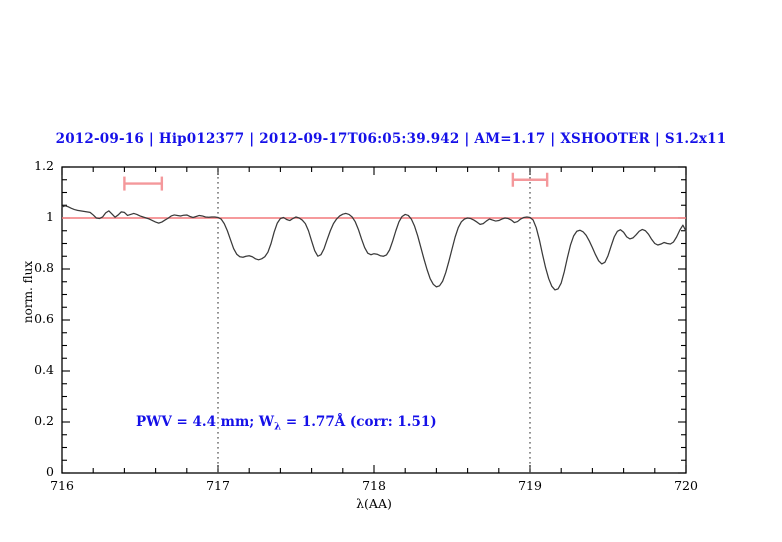 This screenshot has width=782, height=542. I want to click on y-tick-label: 1, so click(50, 216).